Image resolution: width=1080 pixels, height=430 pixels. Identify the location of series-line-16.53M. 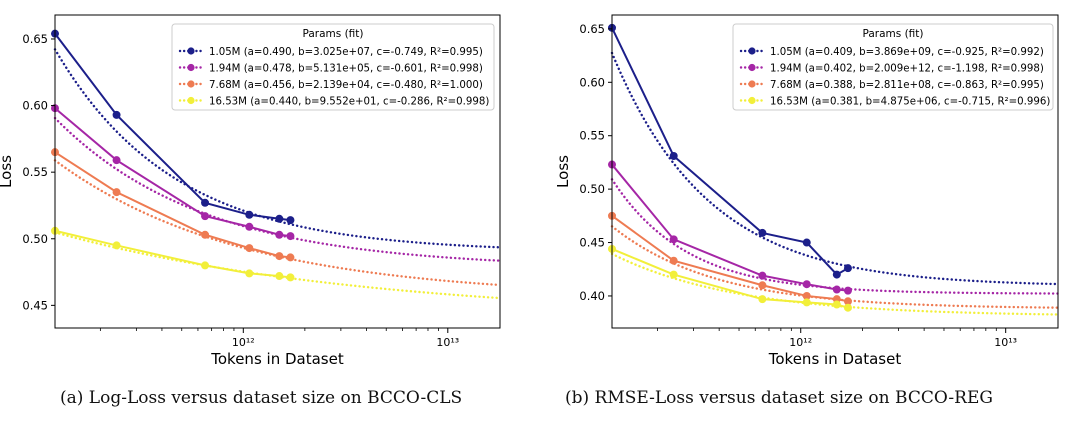
(172, 254).